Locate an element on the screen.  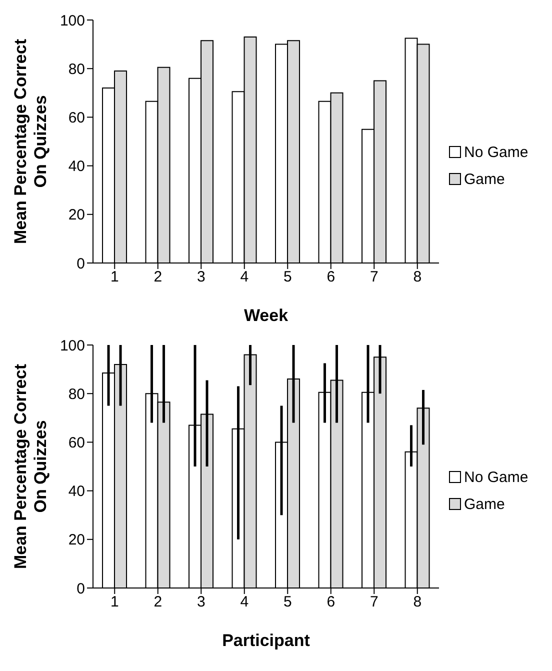
x-axis-title: Week is located at coordinates (266, 315).